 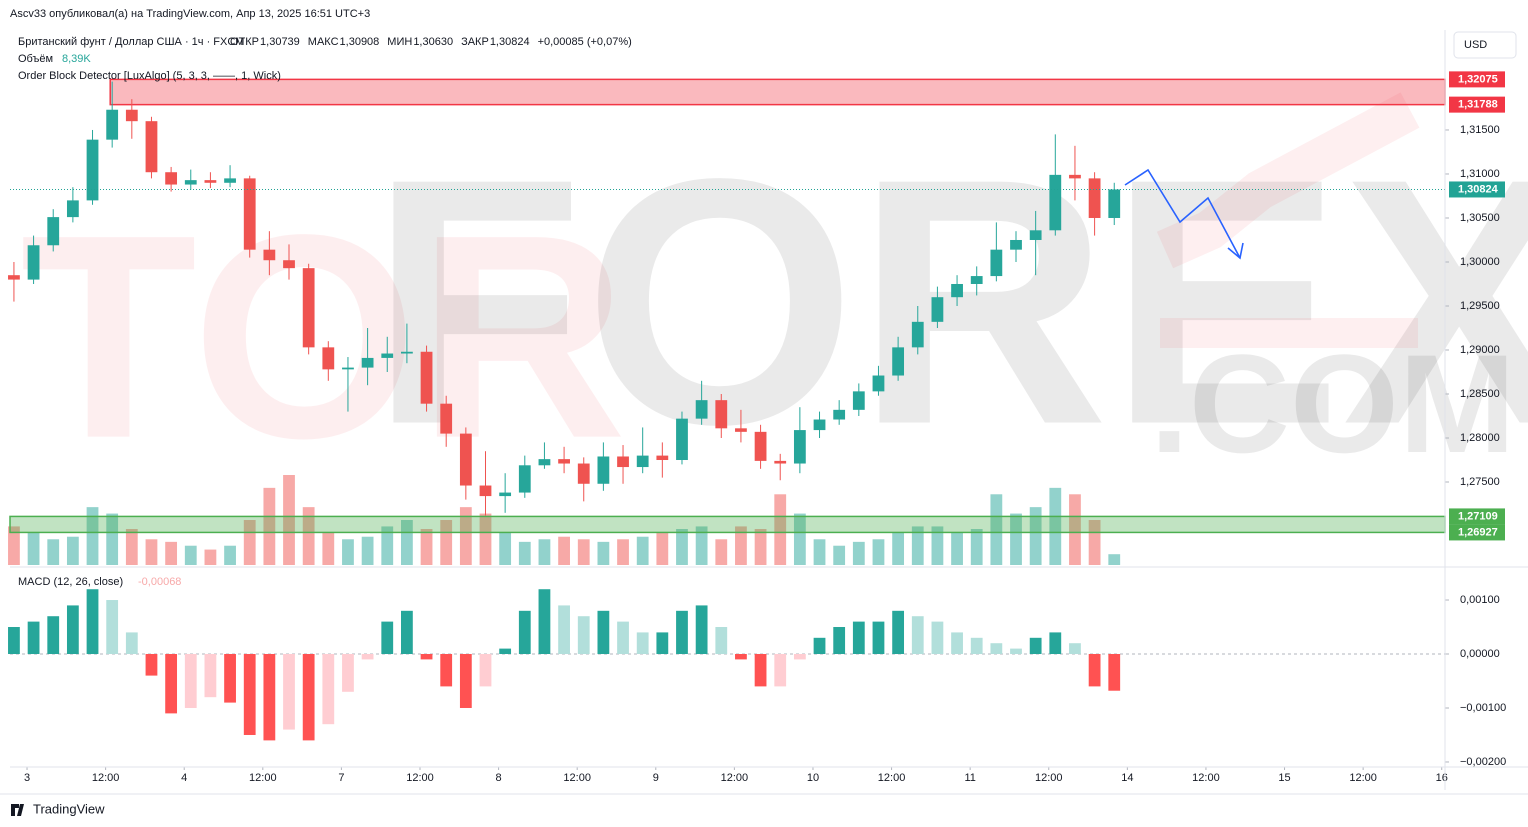 I want to click on y-tick-label: 1,29000, so click(x=1480, y=350).